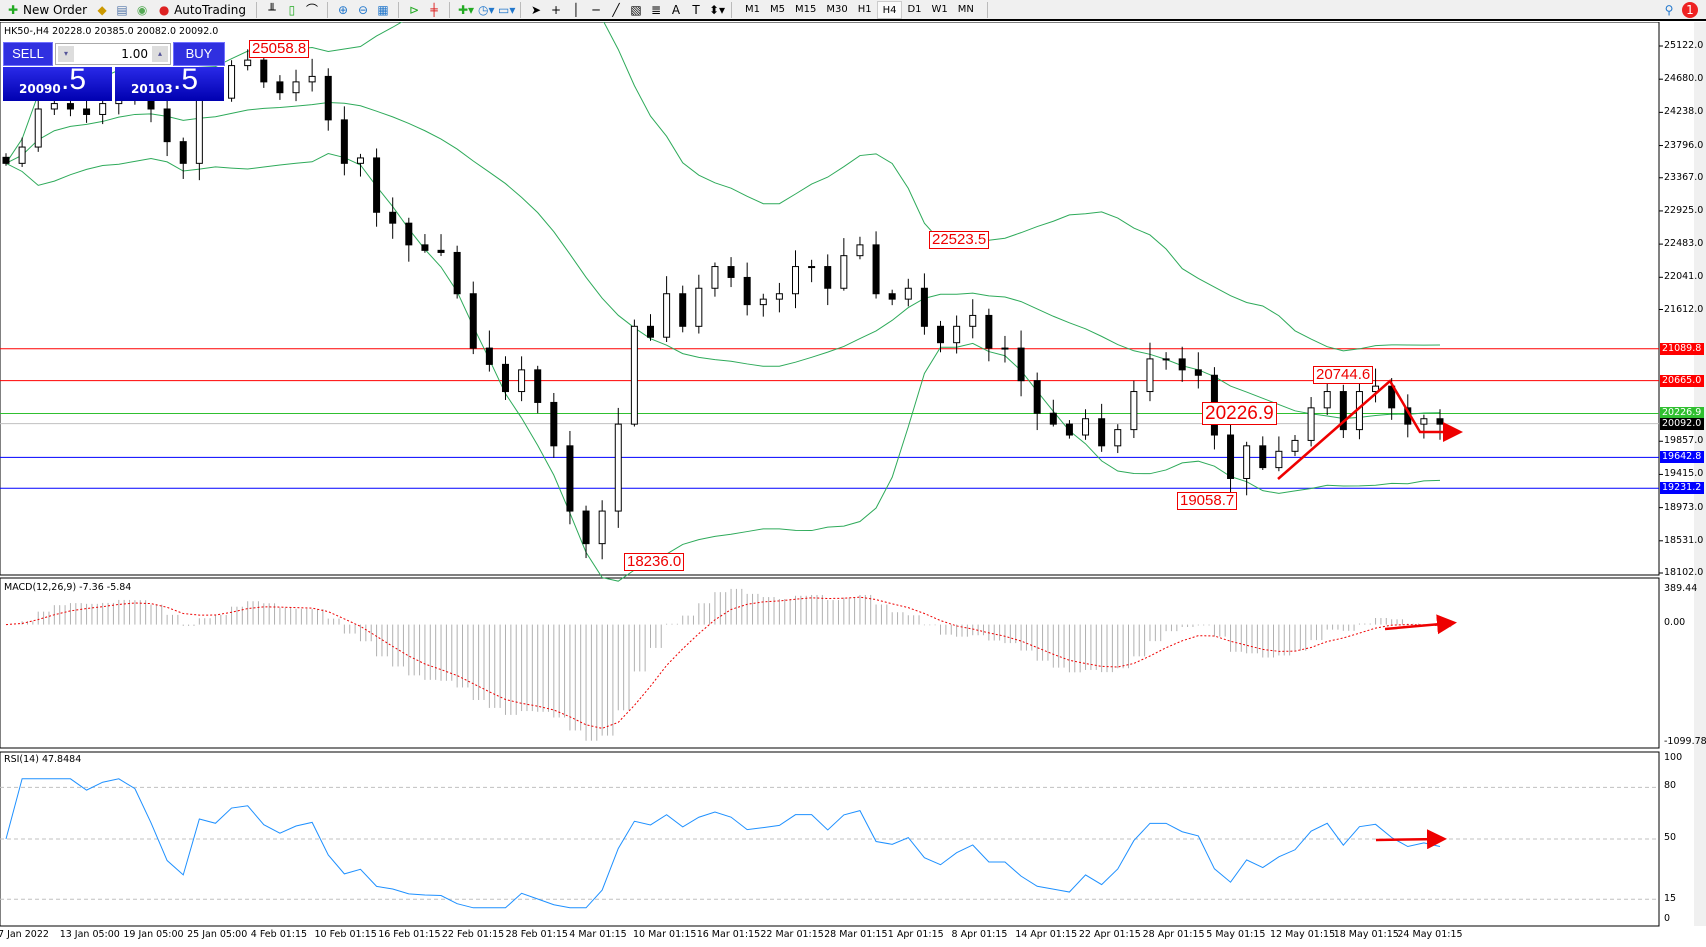 The height and width of the screenshot is (947, 1706). I want to click on new-order-icon: ✚, so click(13, 9).